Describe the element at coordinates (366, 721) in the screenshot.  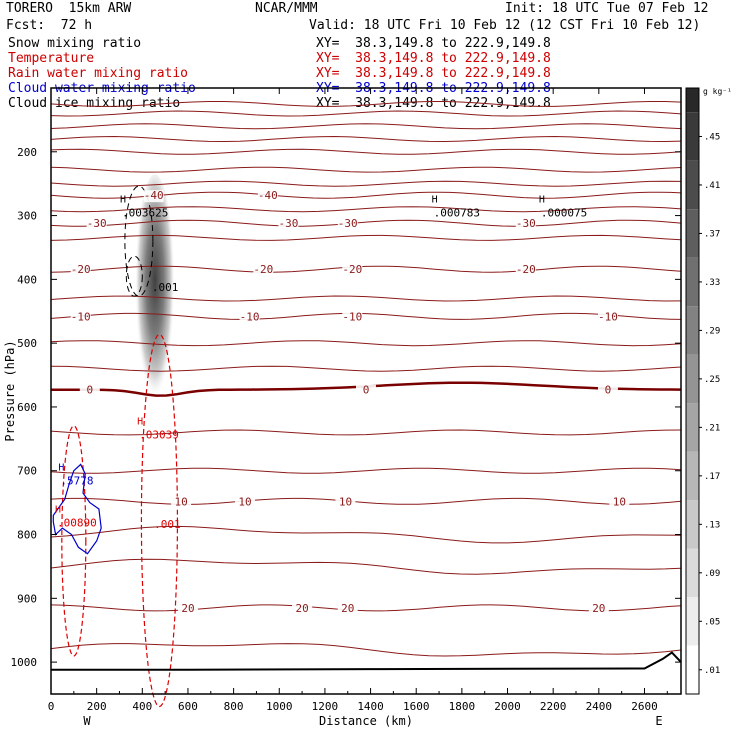
I see `x-axis-label: Distance (km)` at that location.